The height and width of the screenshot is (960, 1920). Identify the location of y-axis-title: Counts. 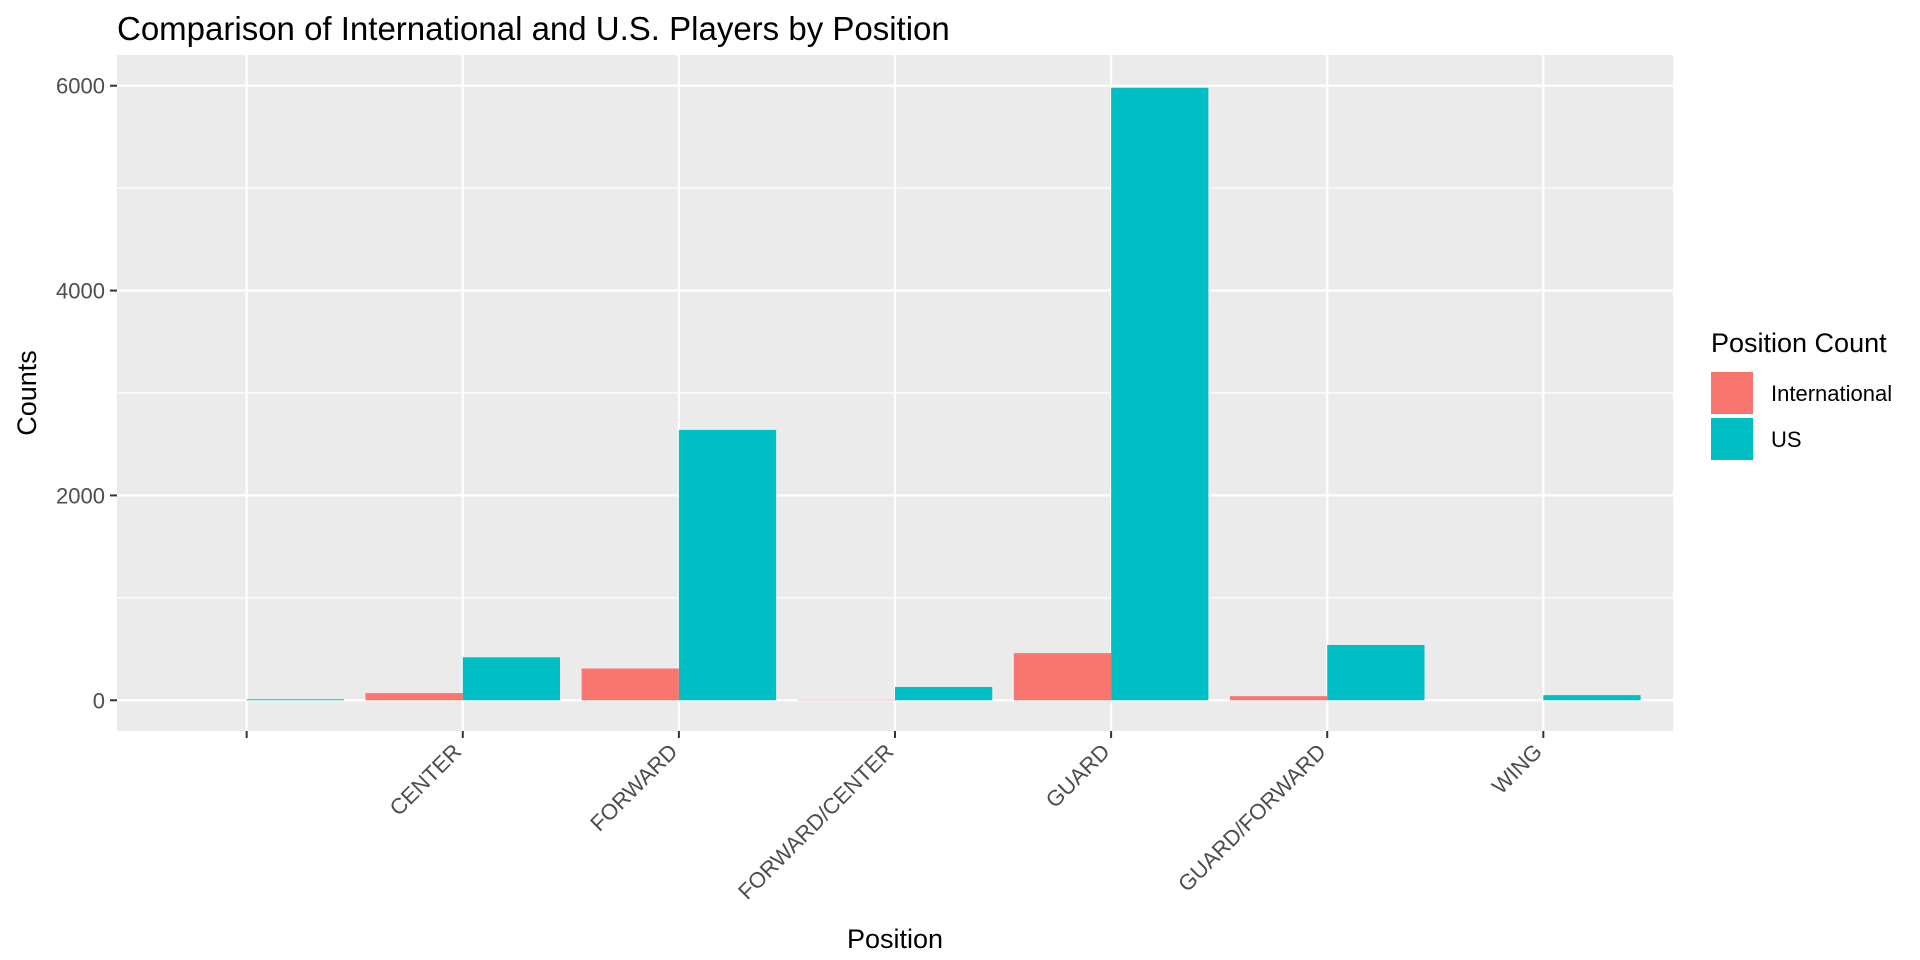
(27, 393).